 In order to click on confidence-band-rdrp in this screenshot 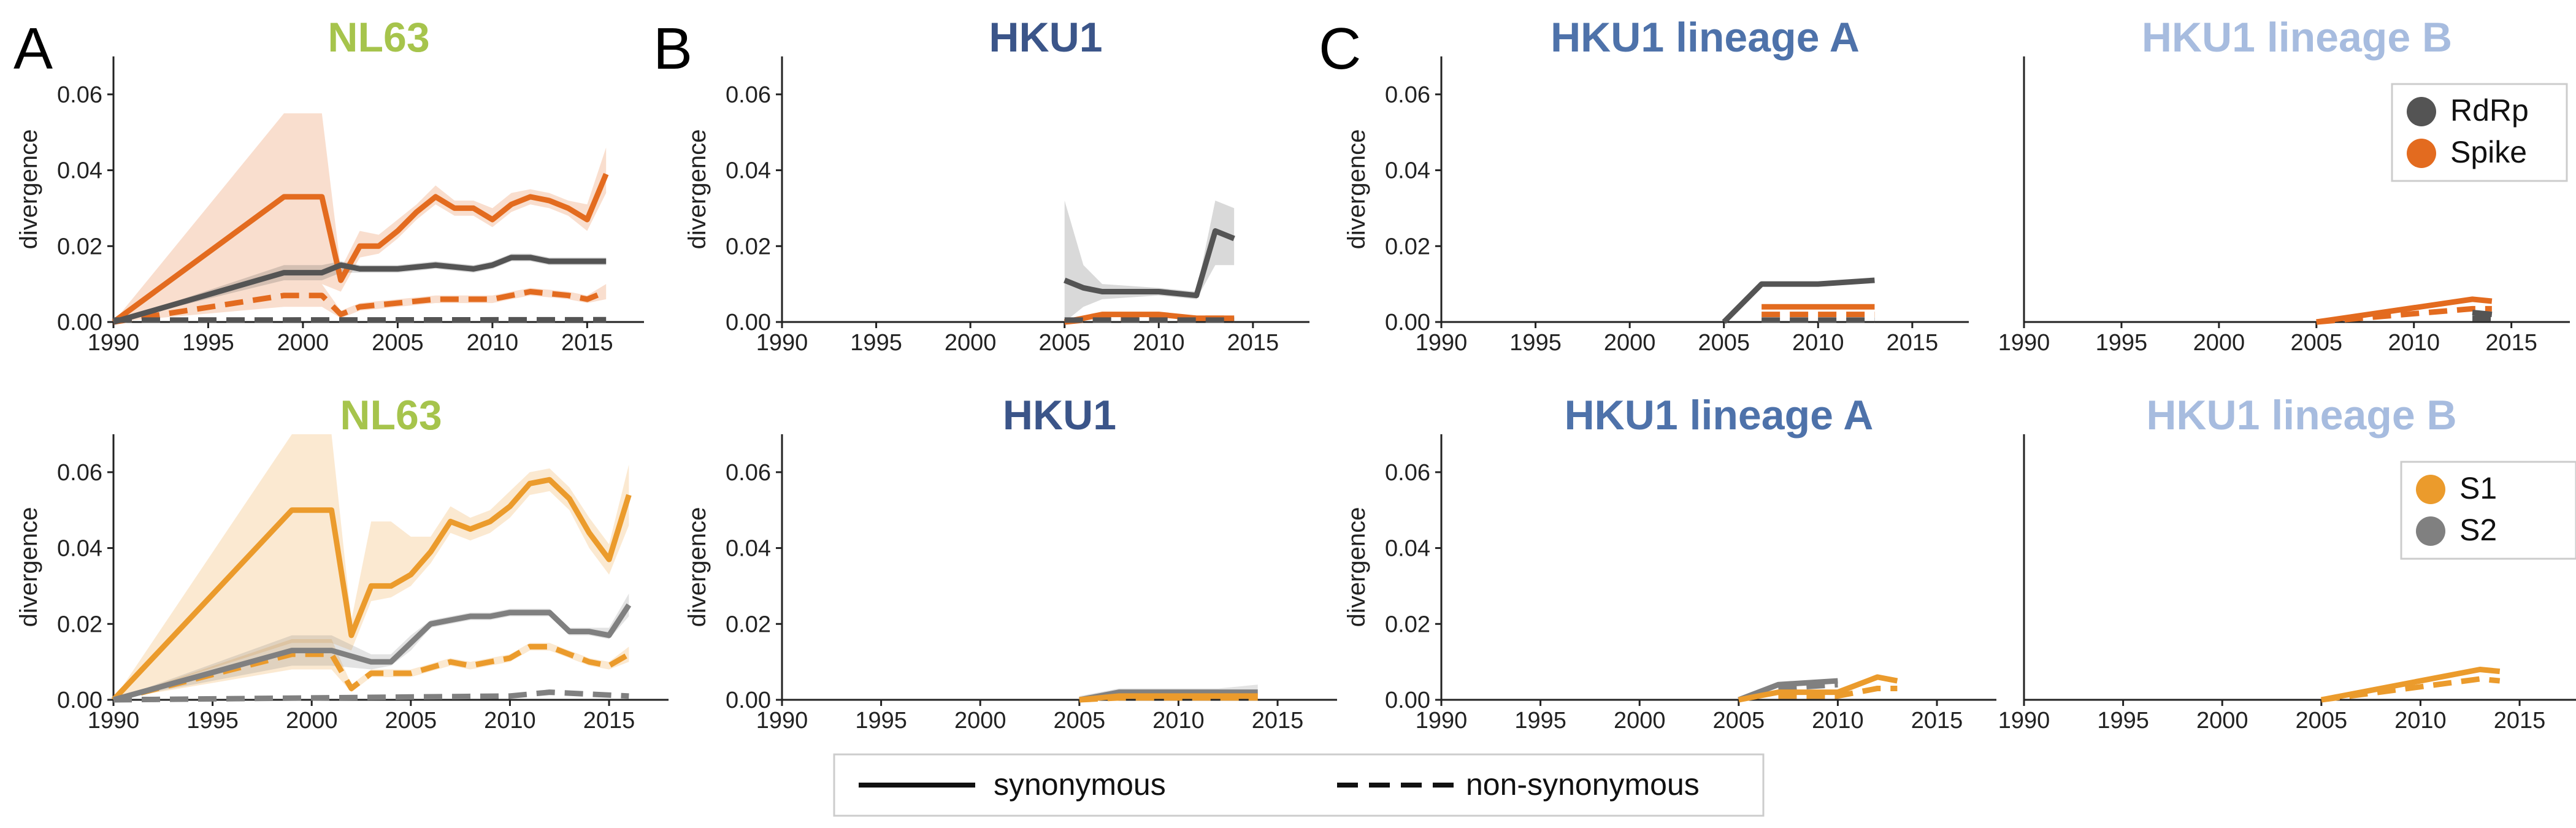, I will do `click(360, 287)`.